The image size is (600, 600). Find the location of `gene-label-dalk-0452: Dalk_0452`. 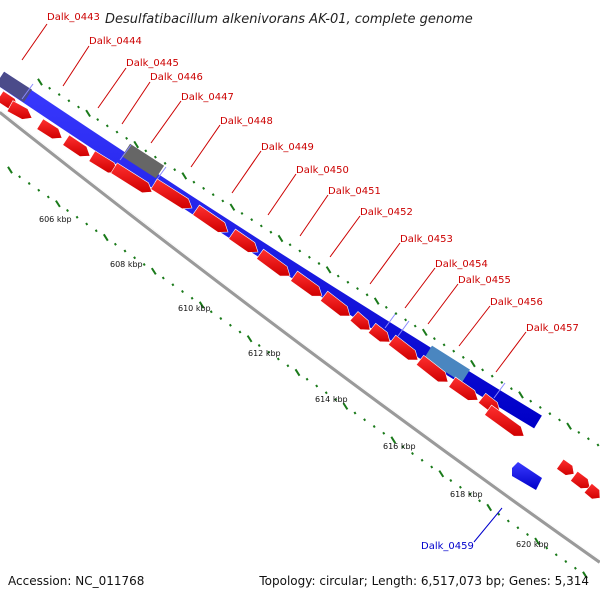

gene-label-dalk-0452: Dalk_0452 is located at coordinates (386, 212).